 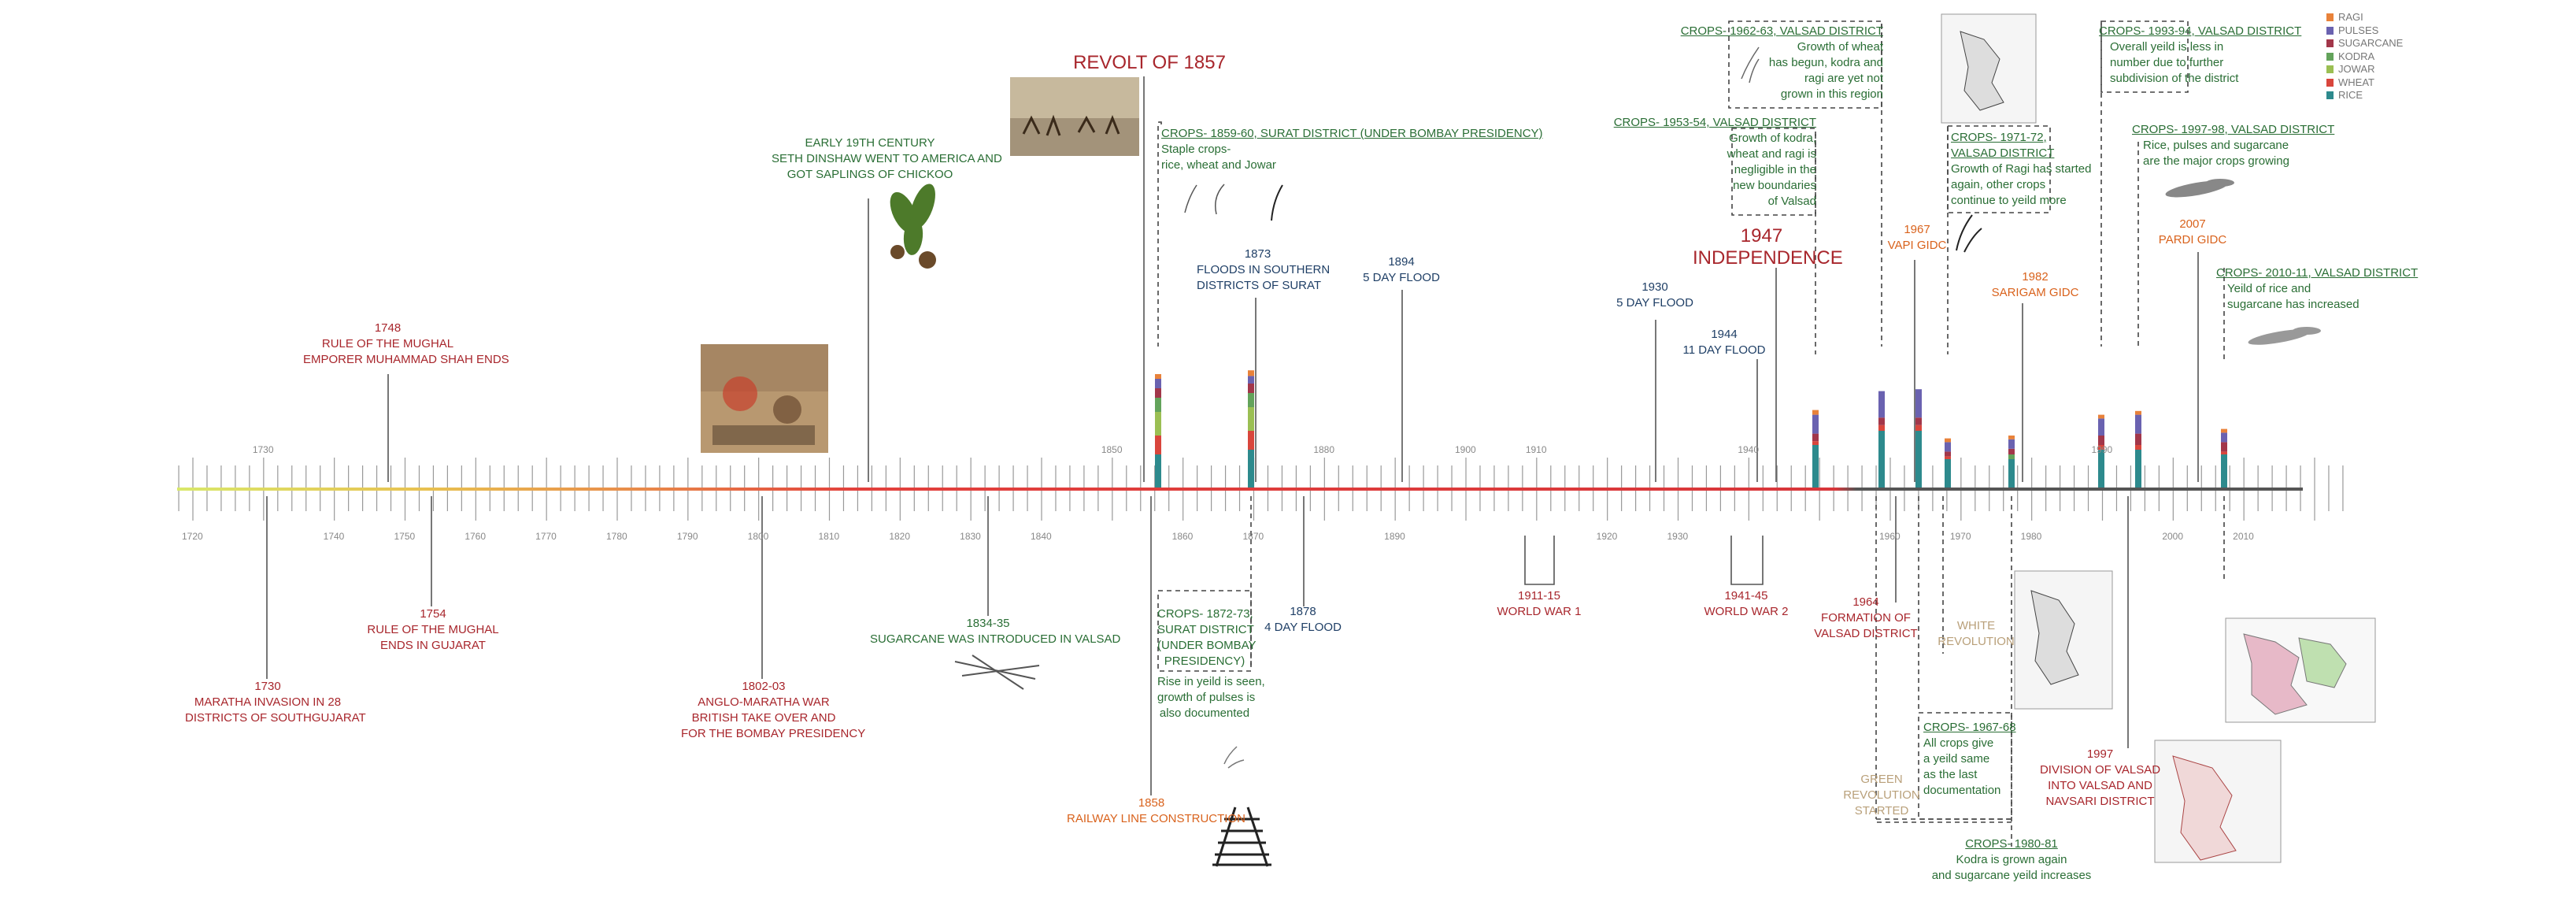 What do you see at coordinates (970, 536) in the screenshot?
I see `axis-year-label: 1830` at bounding box center [970, 536].